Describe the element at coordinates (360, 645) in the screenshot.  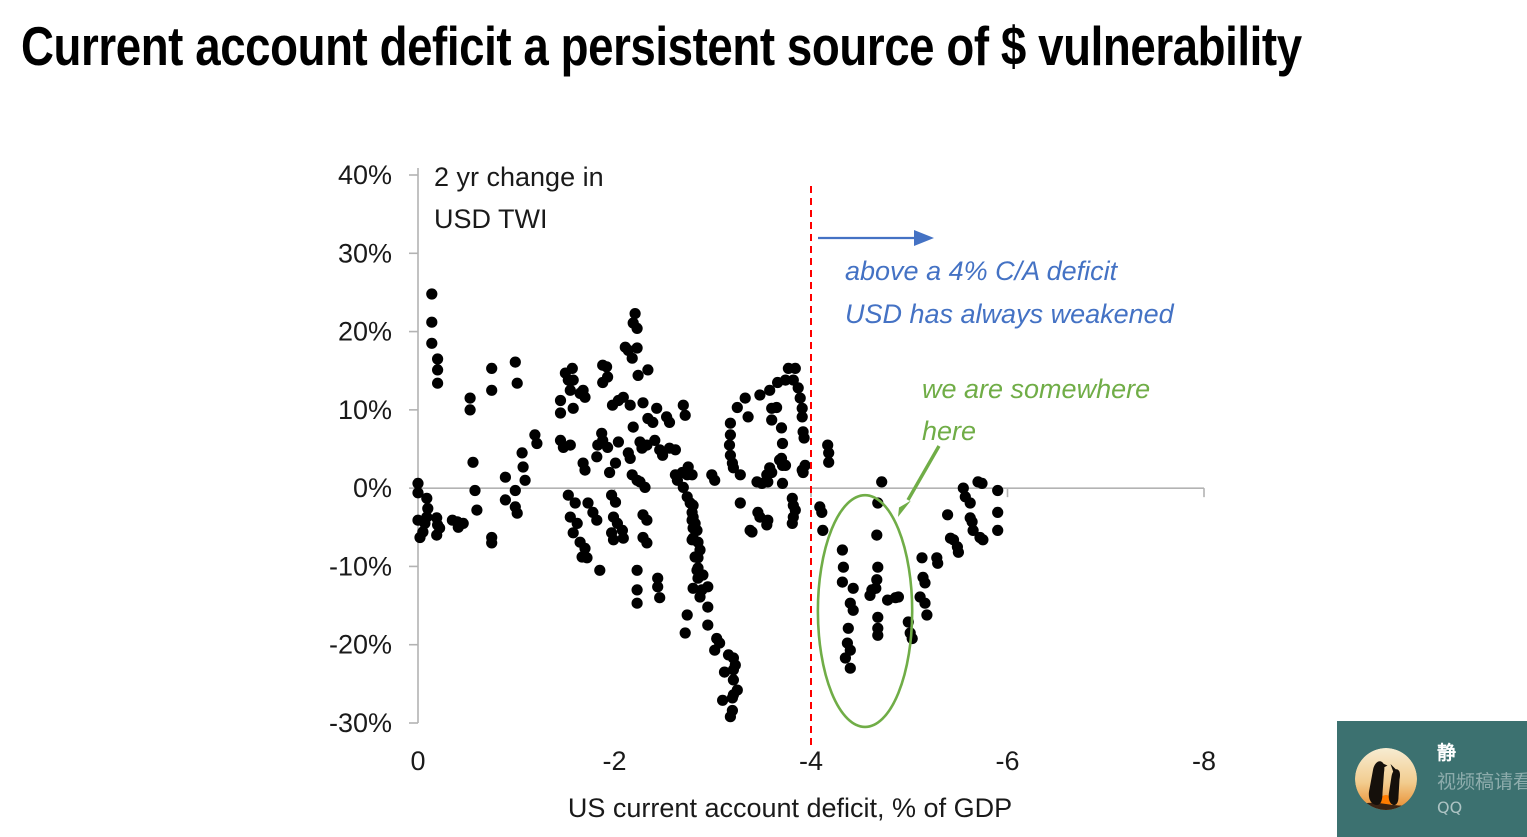
I see `y-tick-label: -20%` at that location.